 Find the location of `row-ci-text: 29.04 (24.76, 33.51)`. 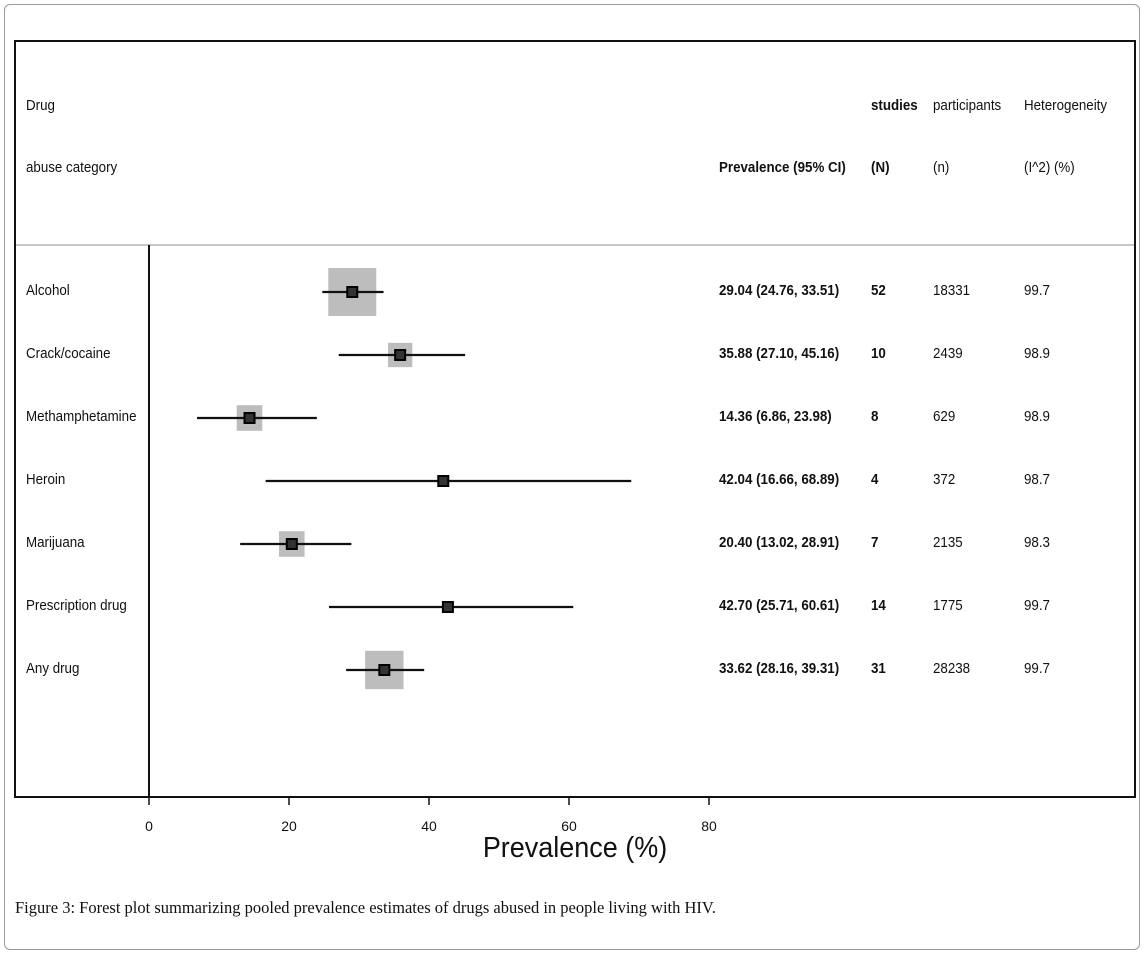

row-ci-text: 29.04 (24.76, 33.51) is located at coordinates (779, 291).